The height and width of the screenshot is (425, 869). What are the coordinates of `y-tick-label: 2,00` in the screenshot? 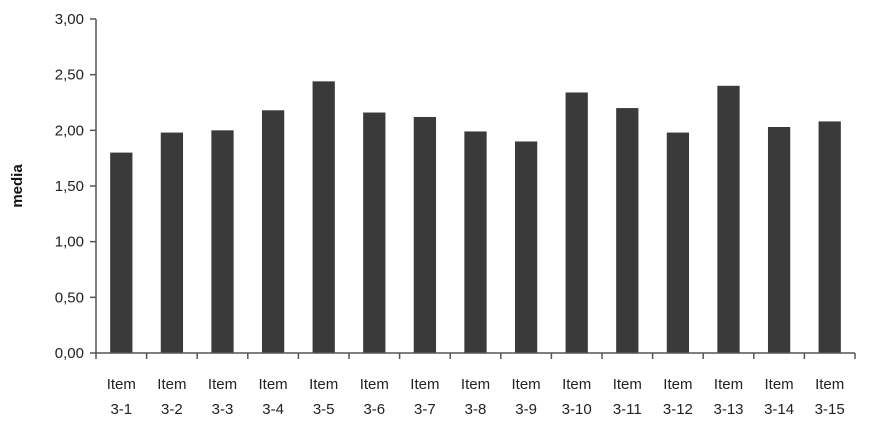 It's located at (69, 130).